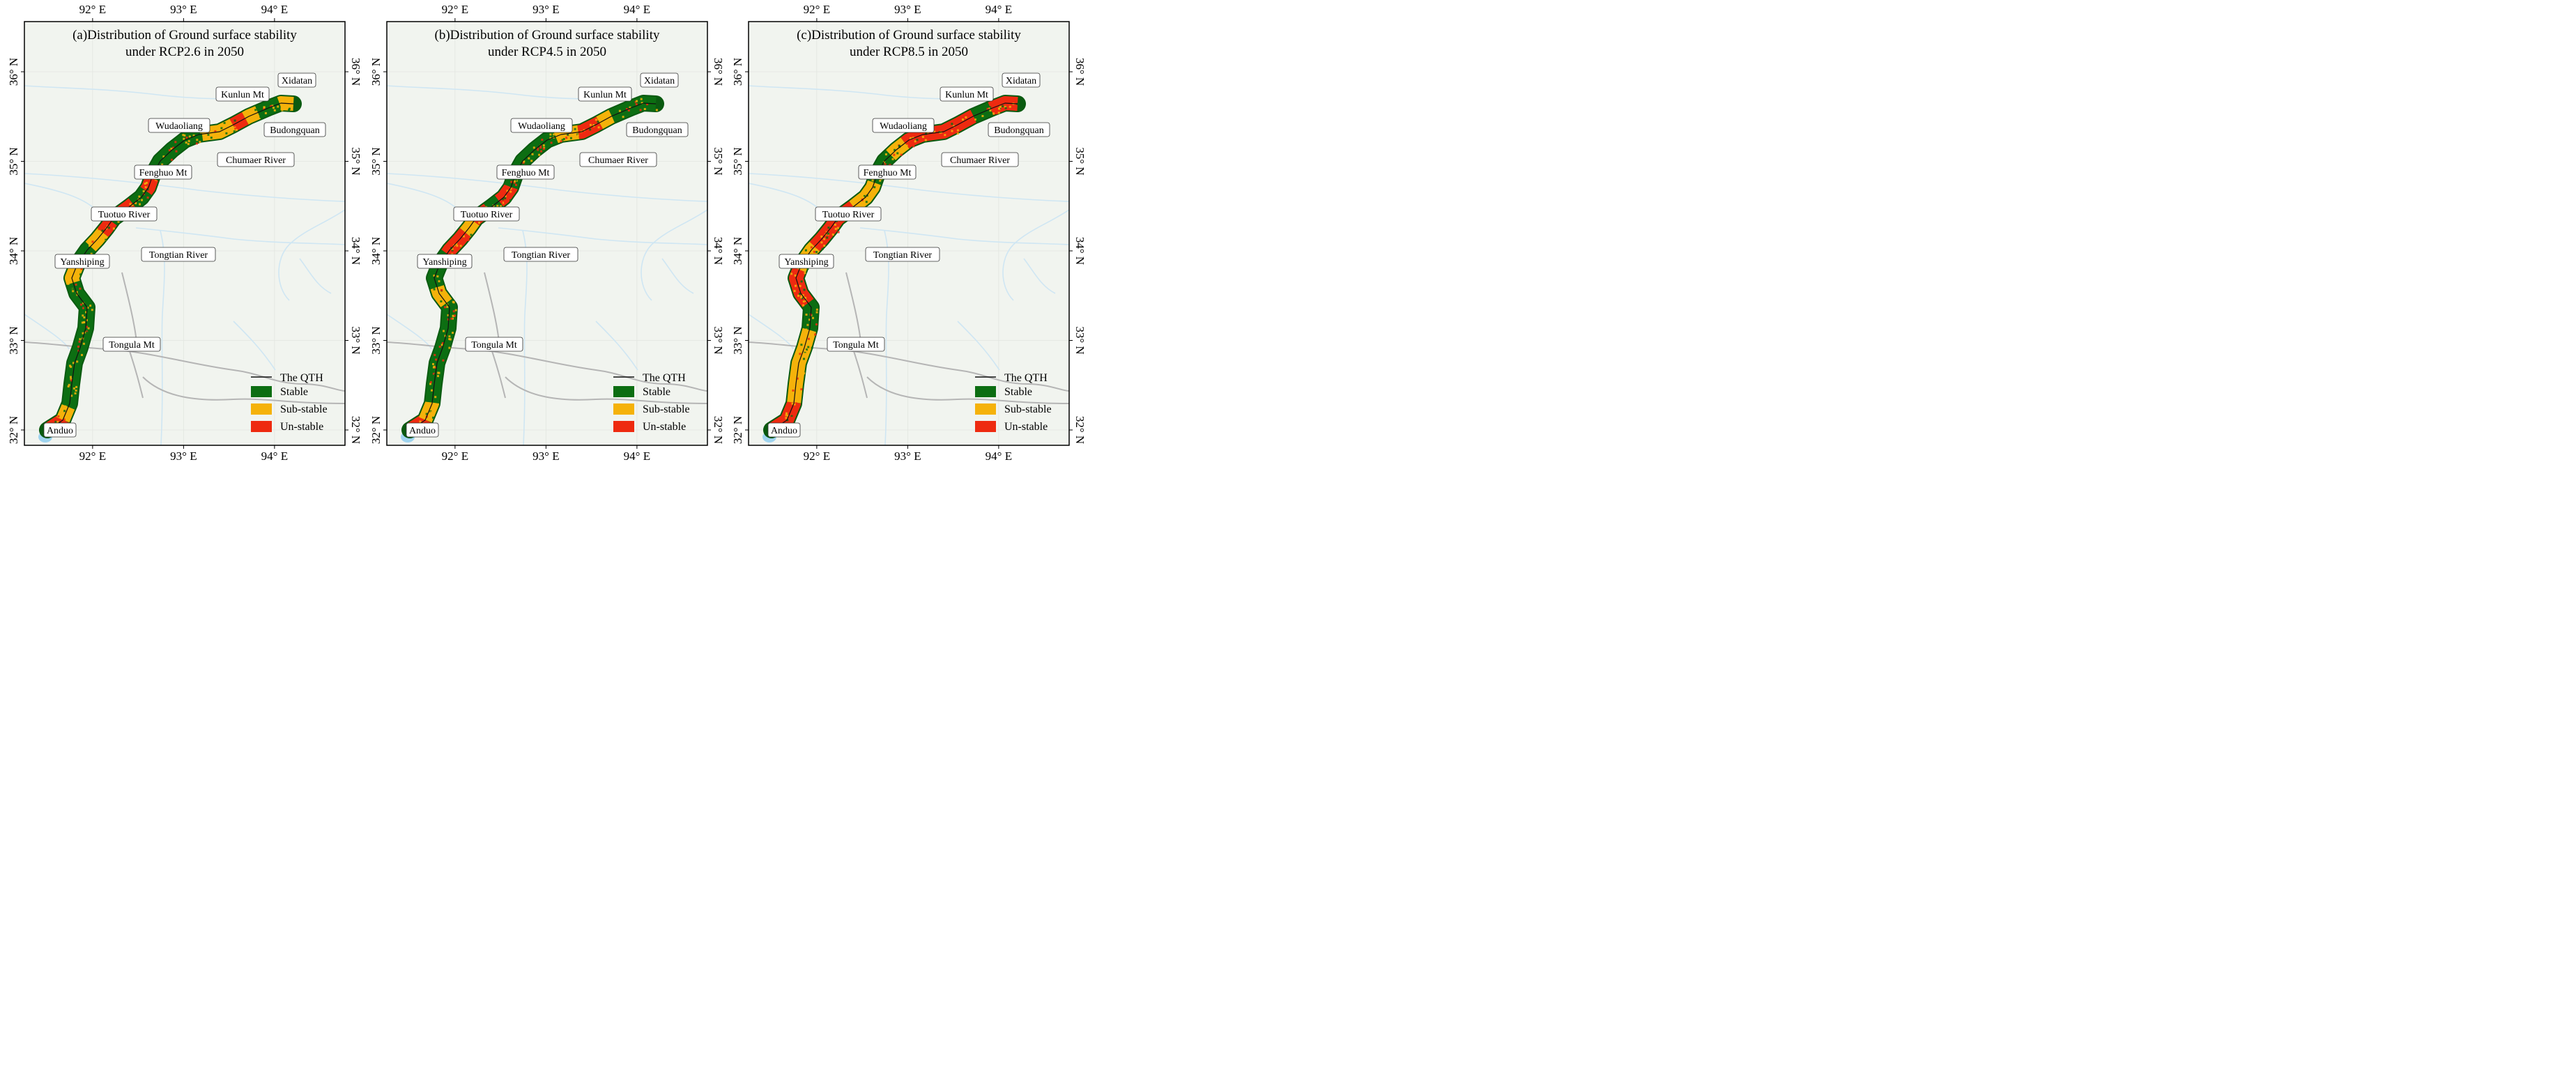 The height and width of the screenshot is (1092, 2576). Describe the element at coordinates (664, 378) in the screenshot. I see `legend-qth-label: The QTH` at that location.